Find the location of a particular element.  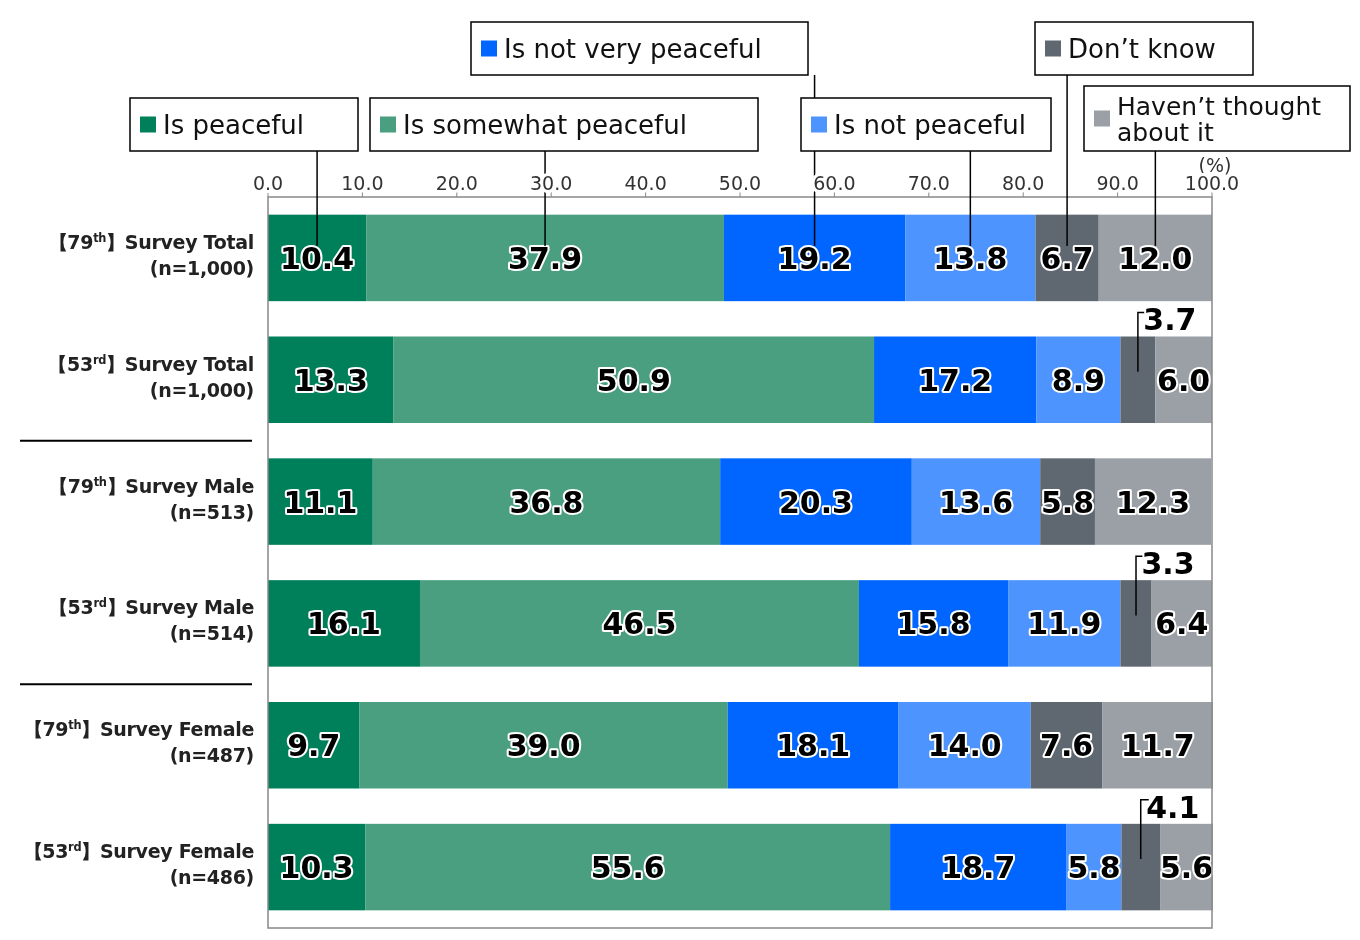

data-label: 20.3 is located at coordinates (816, 502).